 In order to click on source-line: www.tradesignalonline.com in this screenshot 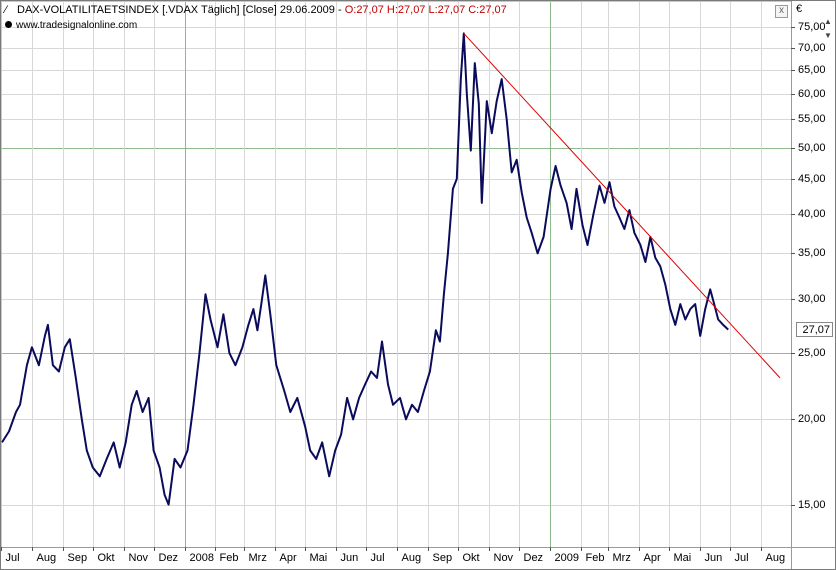, I will do `click(71, 25)`.